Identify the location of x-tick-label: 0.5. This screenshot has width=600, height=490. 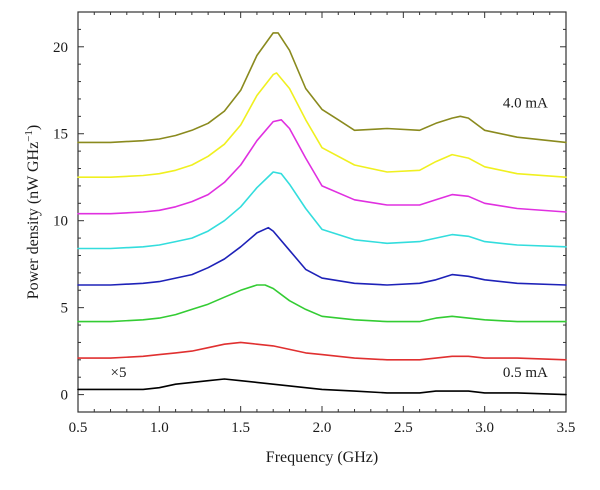
(78, 428).